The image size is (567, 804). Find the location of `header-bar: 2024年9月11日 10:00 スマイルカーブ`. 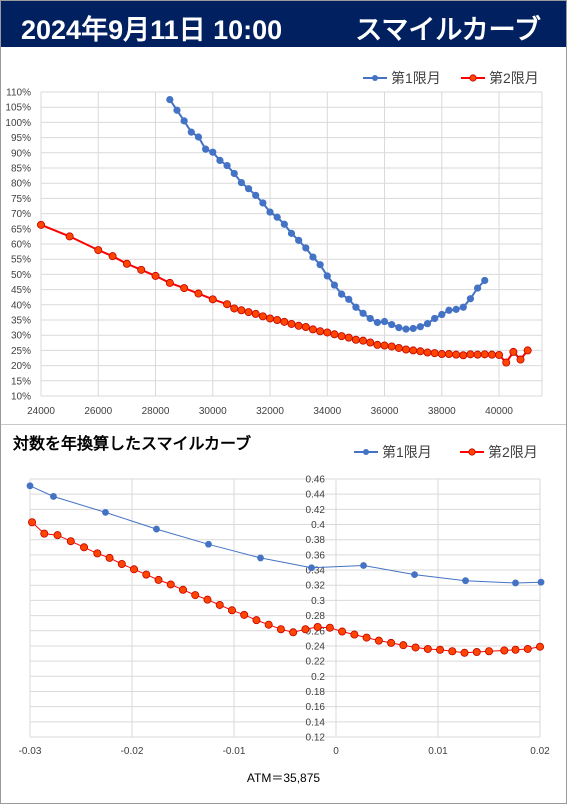

header-bar: 2024年9月11日 10:00 スマイルカーブ is located at coordinates (283, 24).